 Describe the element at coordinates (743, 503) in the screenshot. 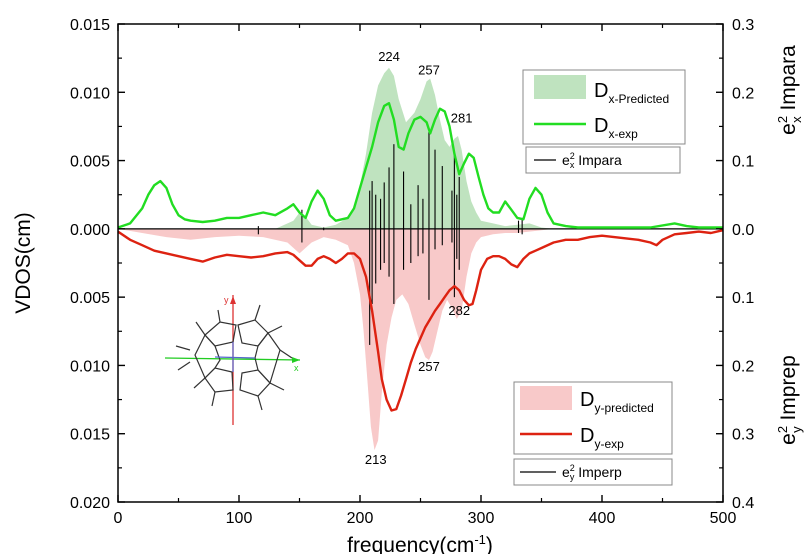

I see `y-right-tick-label: 0.4` at that location.